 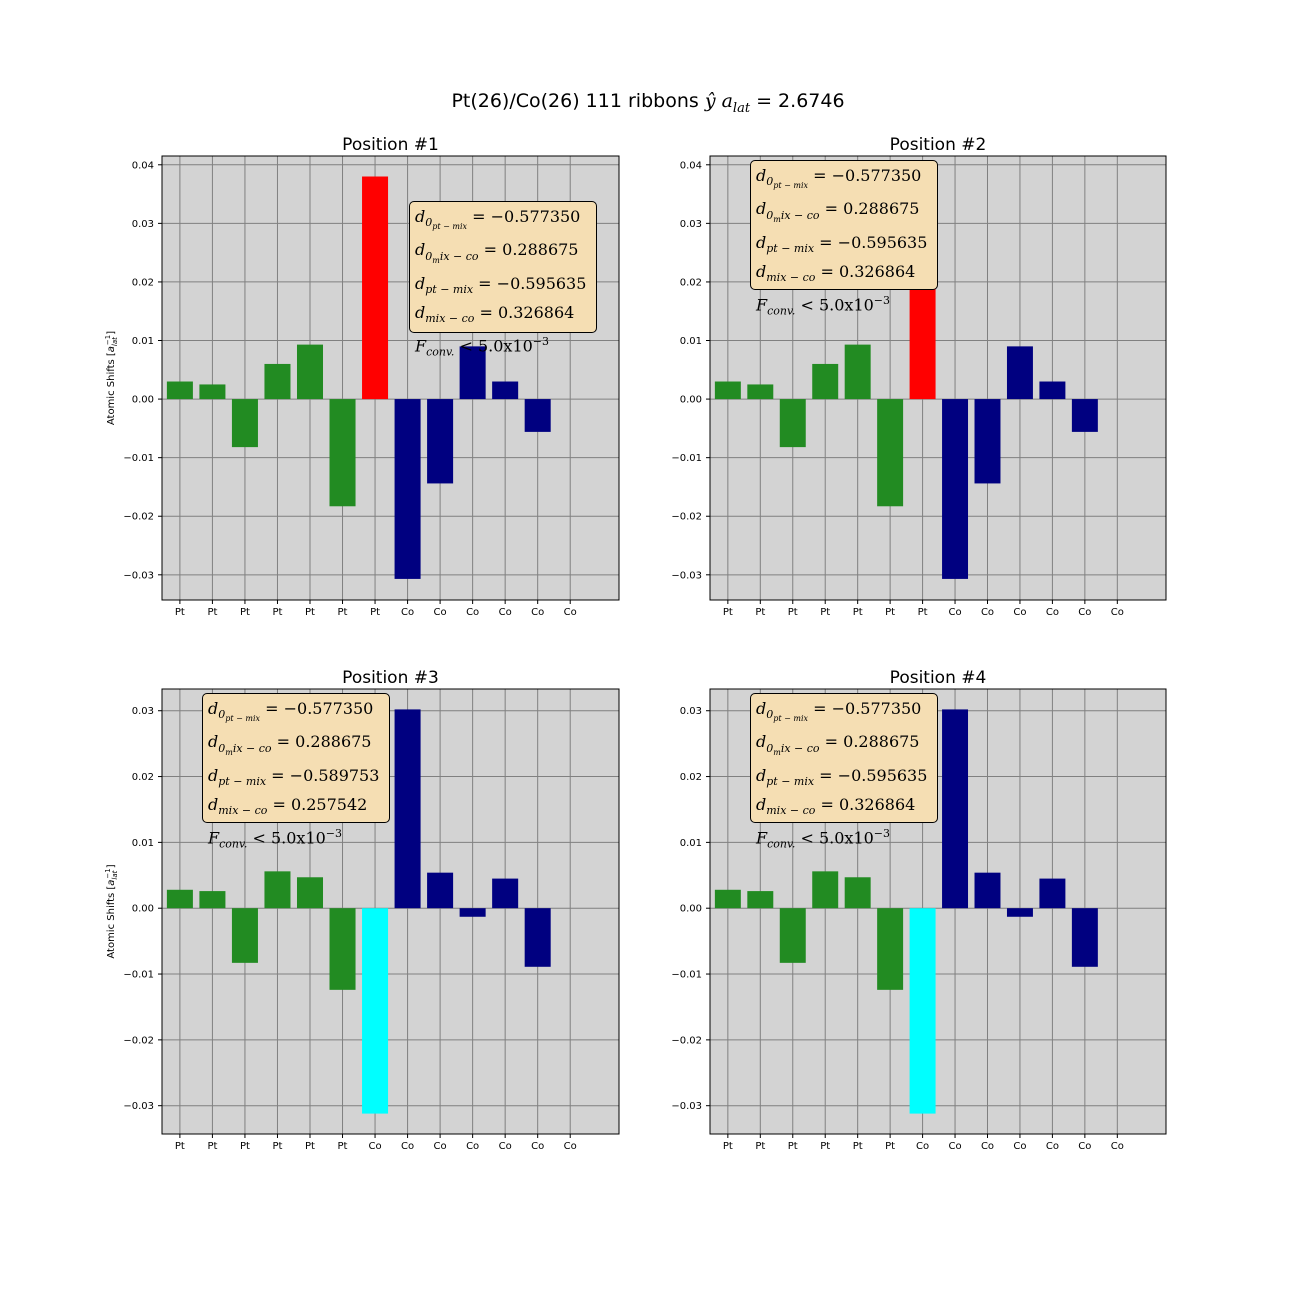 What do you see at coordinates (727, 103) in the screenshot?
I see `figure-title-math: ŷ alat` at bounding box center [727, 103].